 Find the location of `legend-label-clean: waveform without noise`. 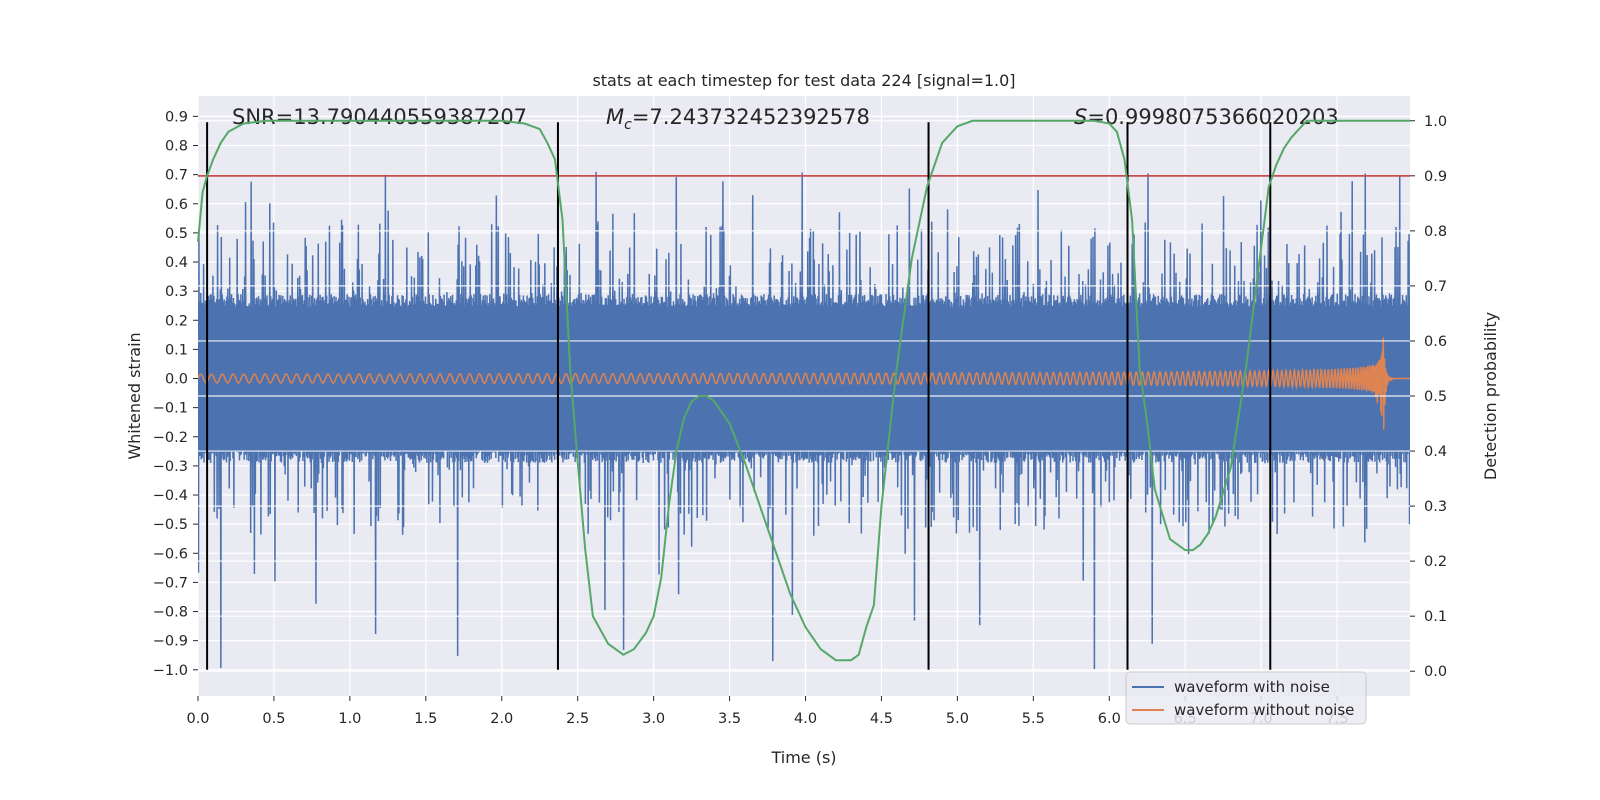

legend-label-clean: waveform without noise is located at coordinates (1264, 710).